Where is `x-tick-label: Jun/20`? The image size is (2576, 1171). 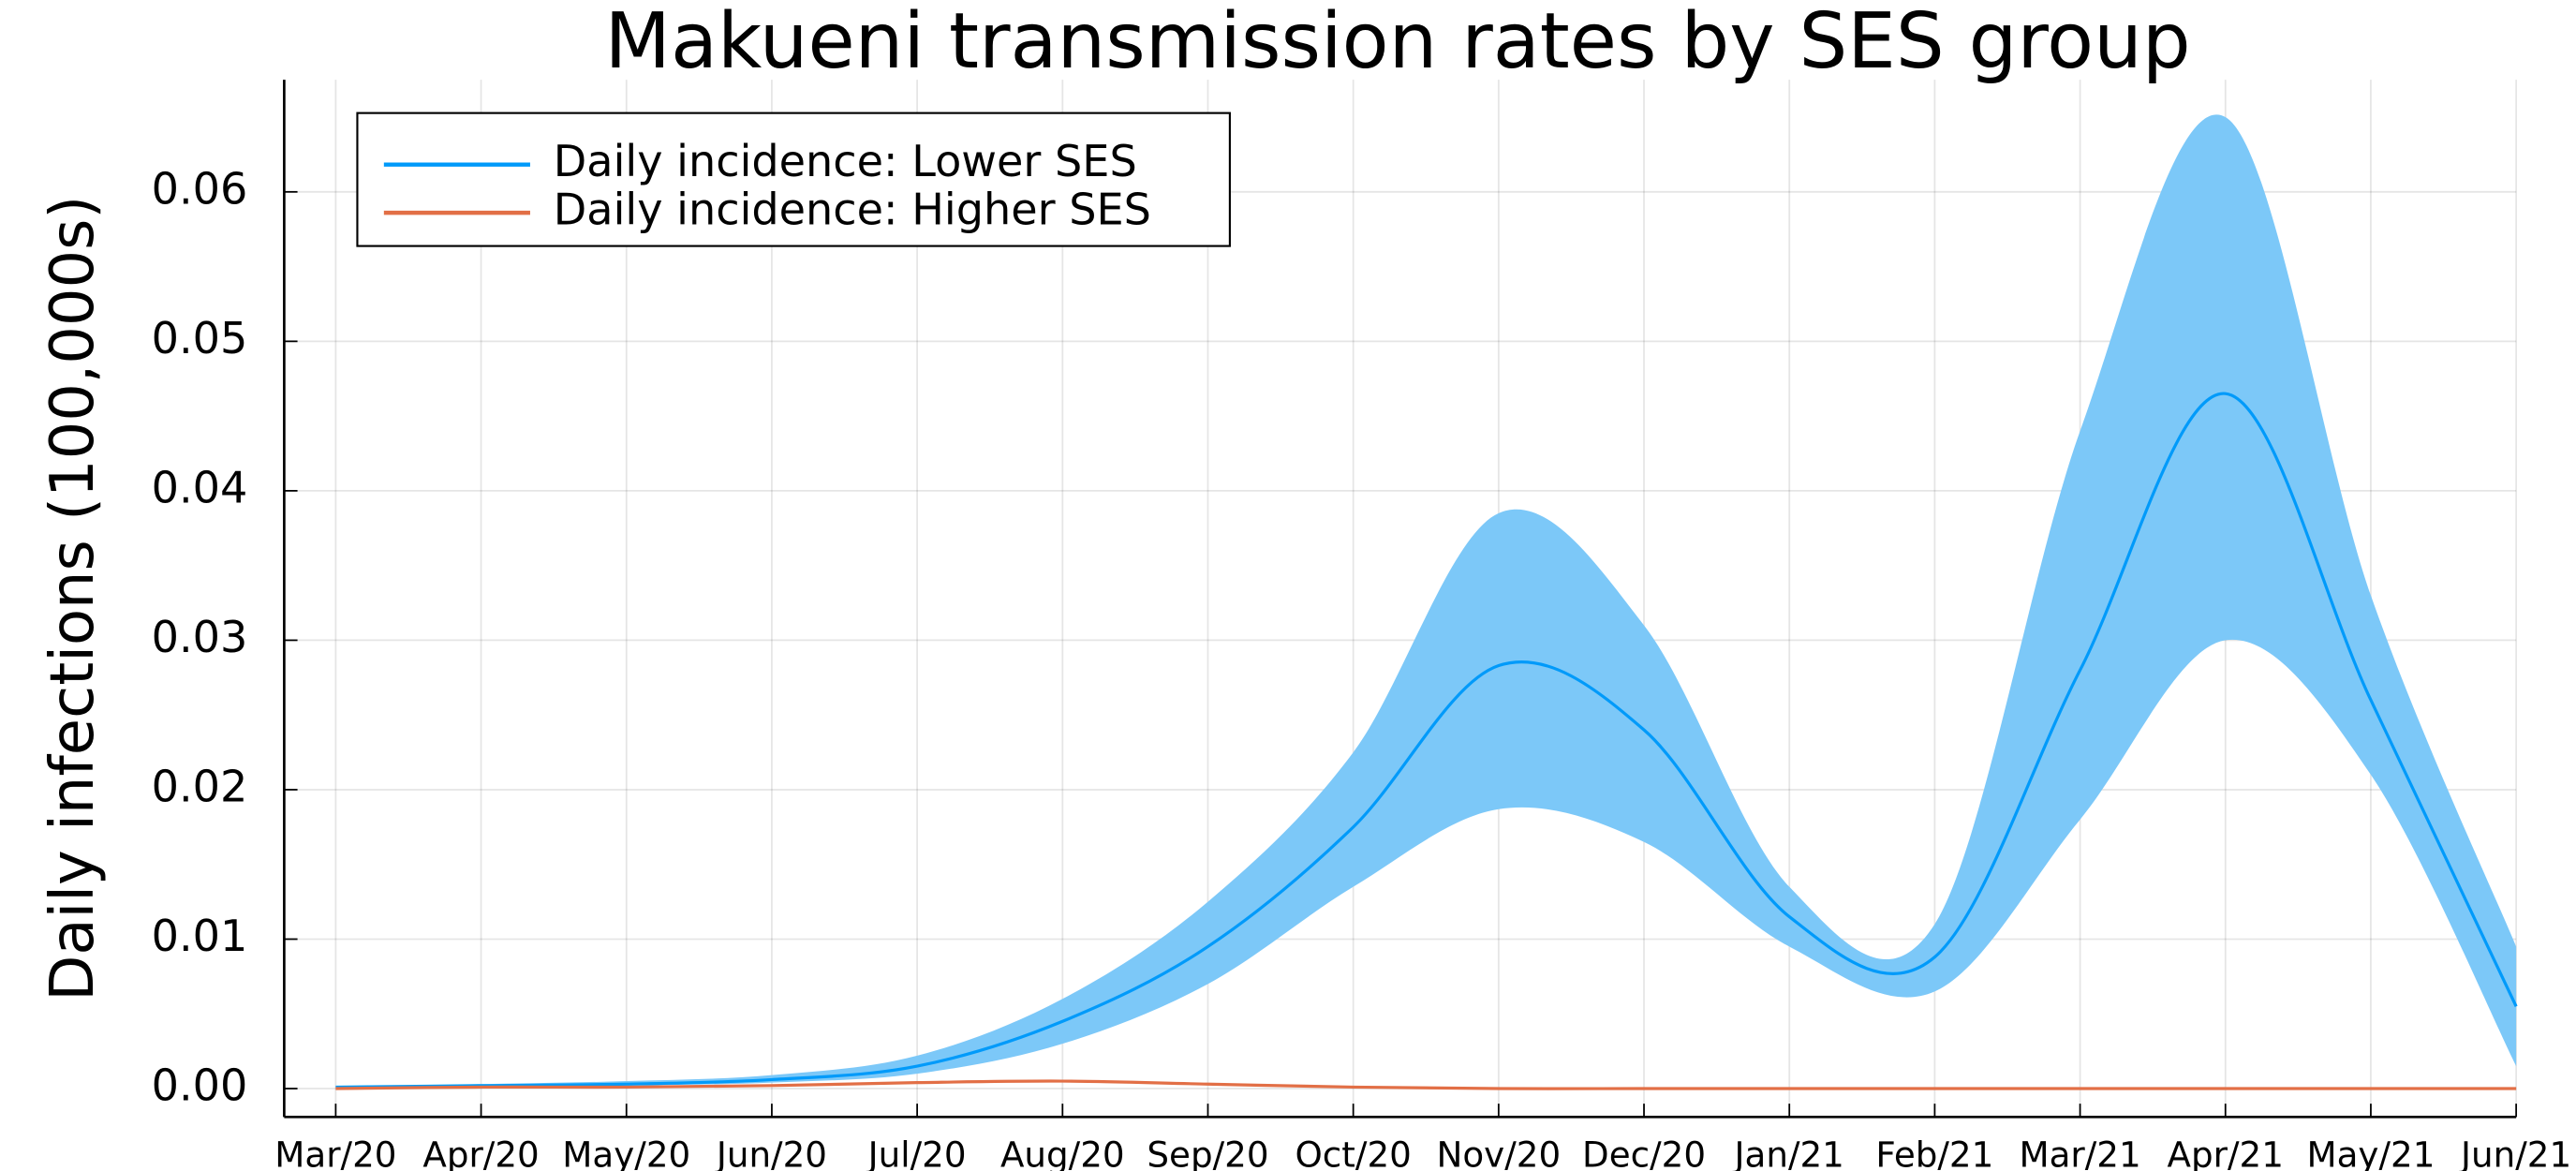 x-tick-label: Jun/20 is located at coordinates (771, 1152).